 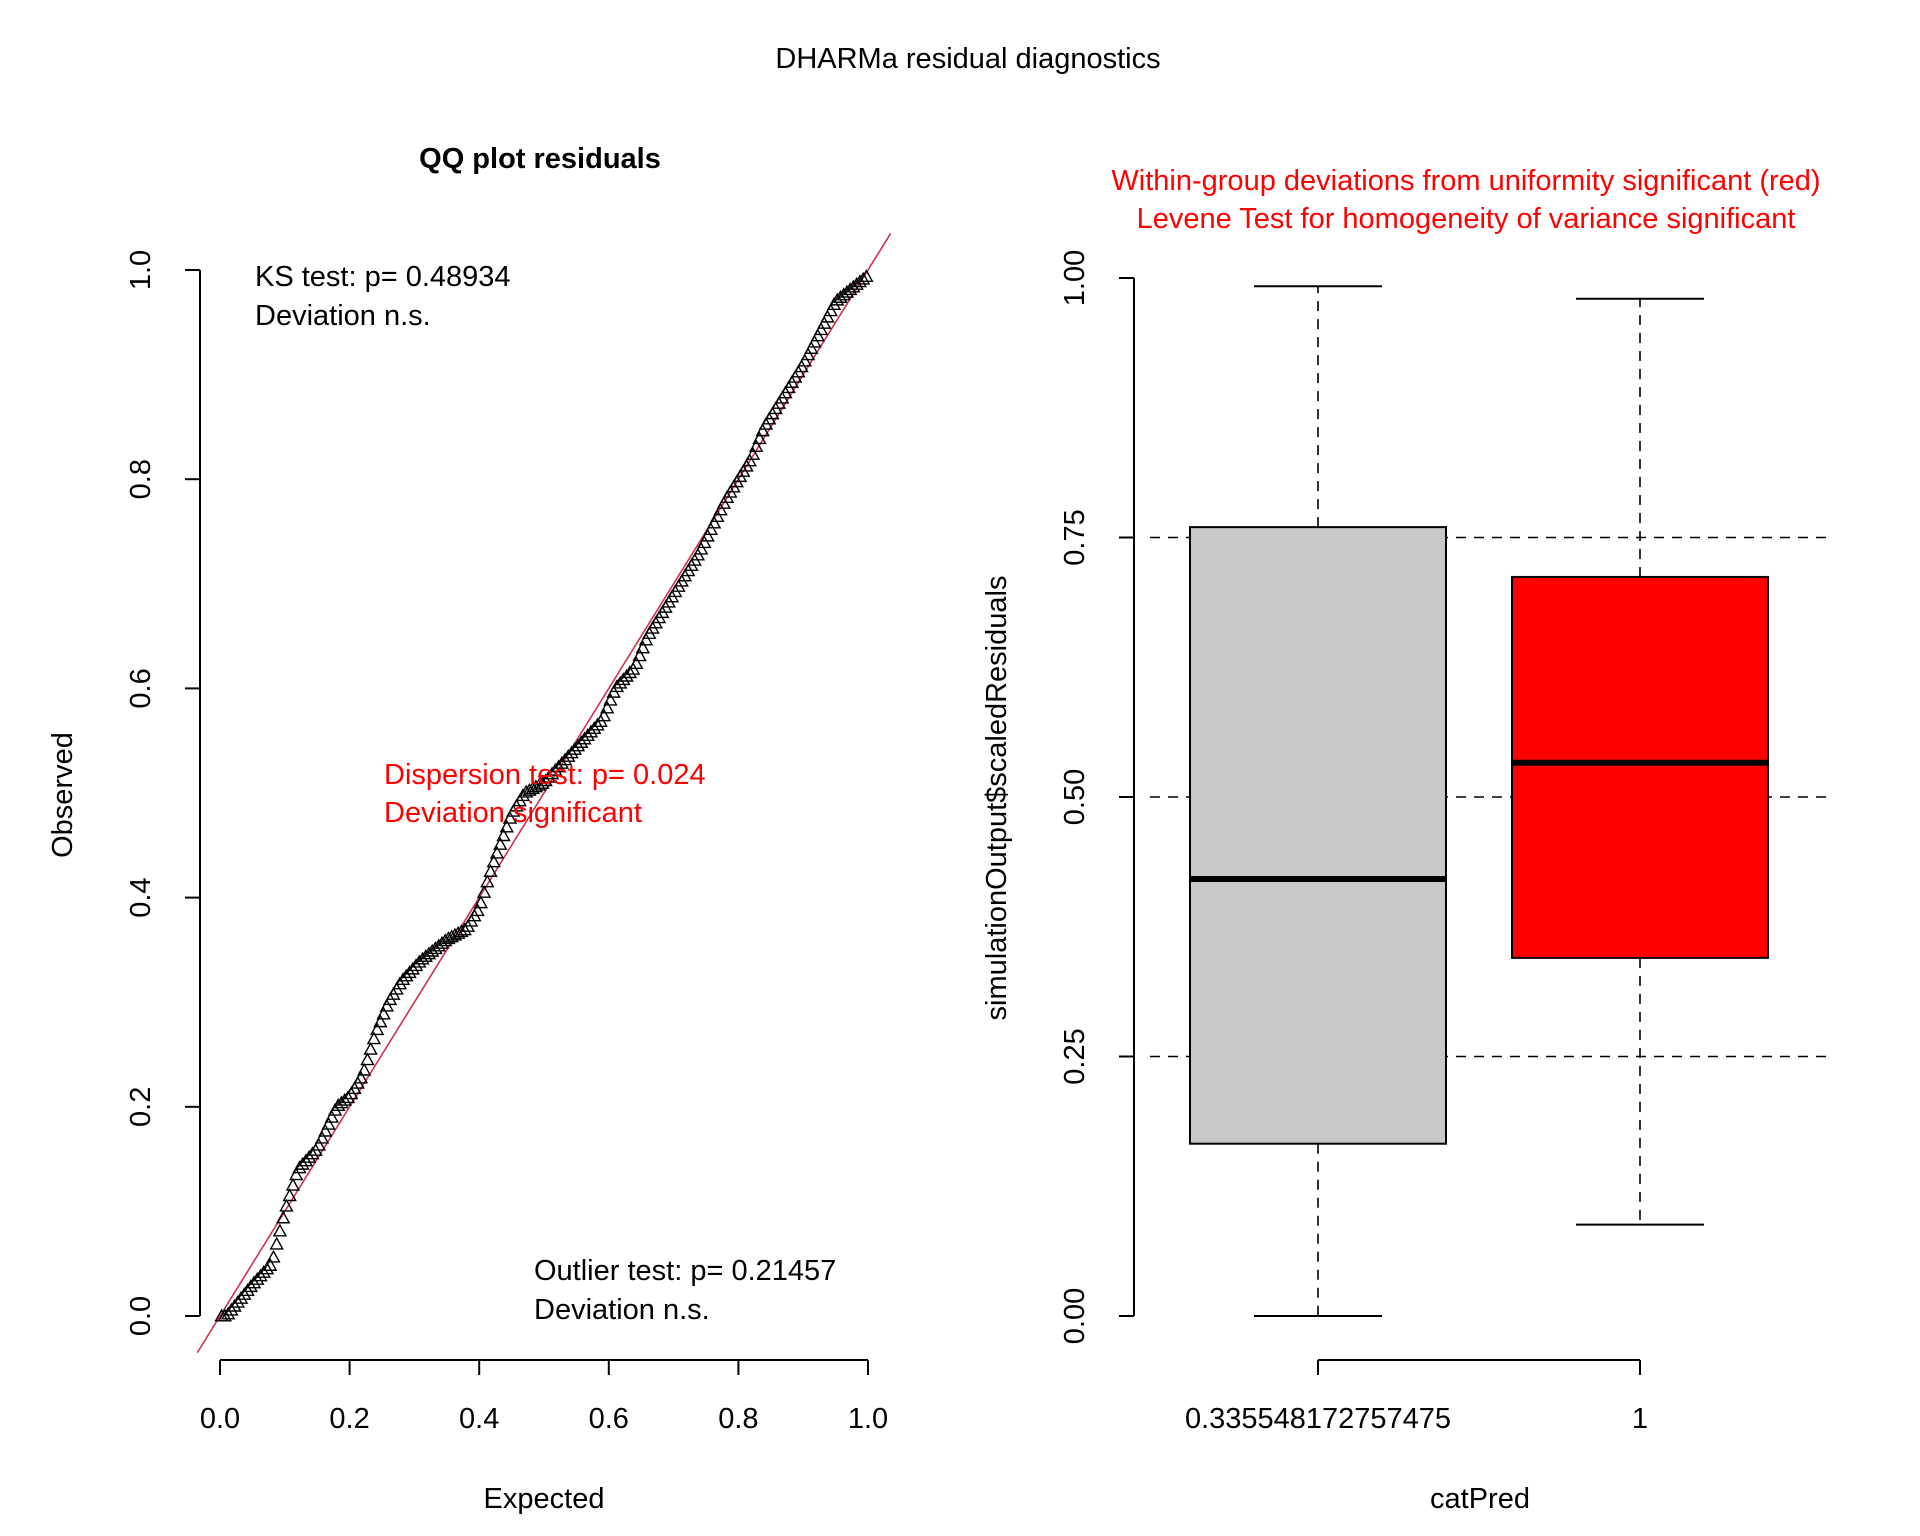 What do you see at coordinates (609, 1419) in the screenshot?
I see `qq-x-tick-label: 0.6` at bounding box center [609, 1419].